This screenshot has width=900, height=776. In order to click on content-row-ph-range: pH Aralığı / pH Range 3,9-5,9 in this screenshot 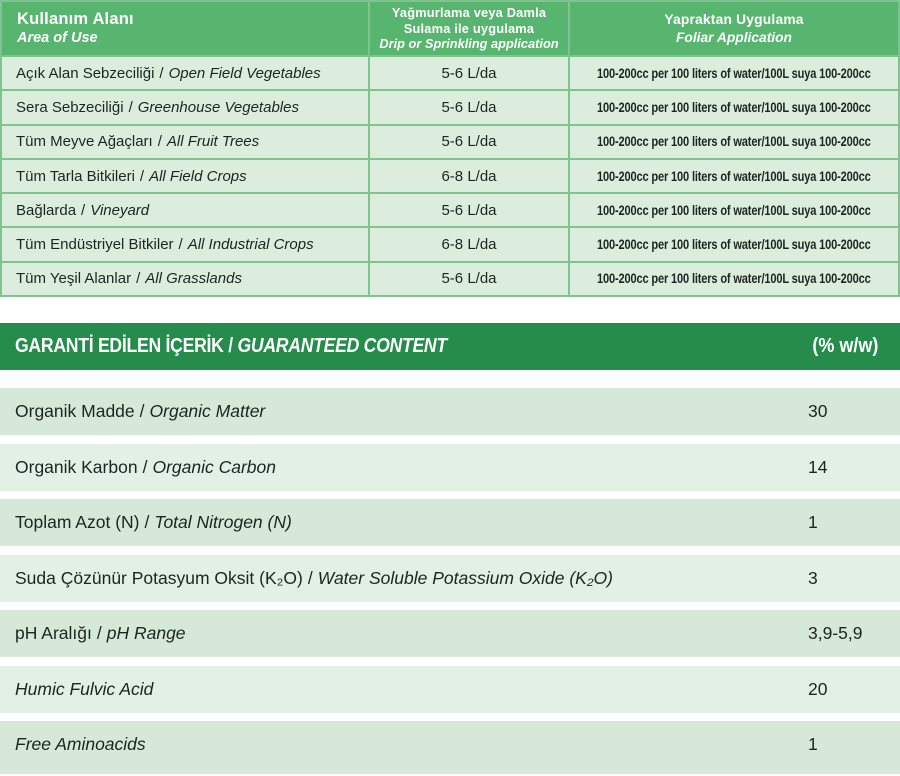, I will do `click(450, 634)`.